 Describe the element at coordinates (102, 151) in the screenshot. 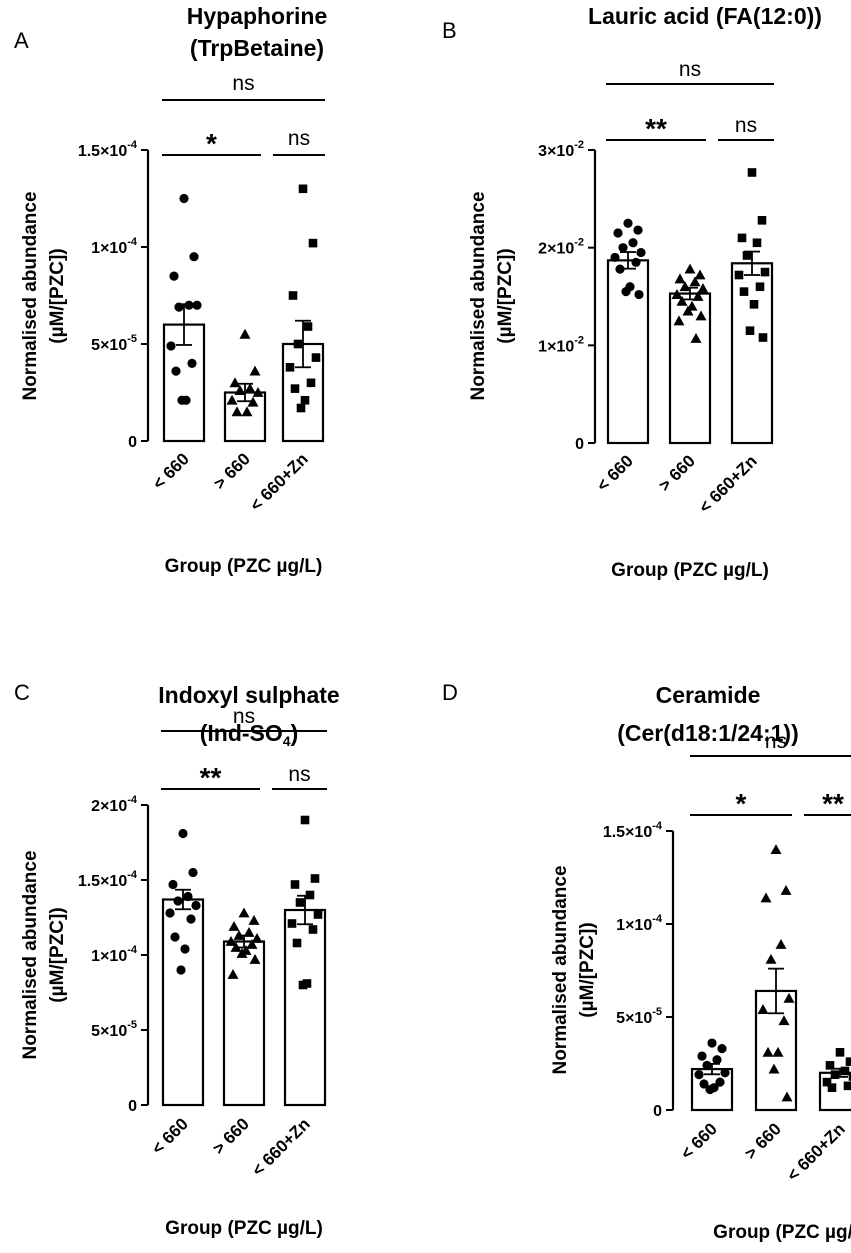

I see `y-tick-mantissa: 1.5×10` at that location.